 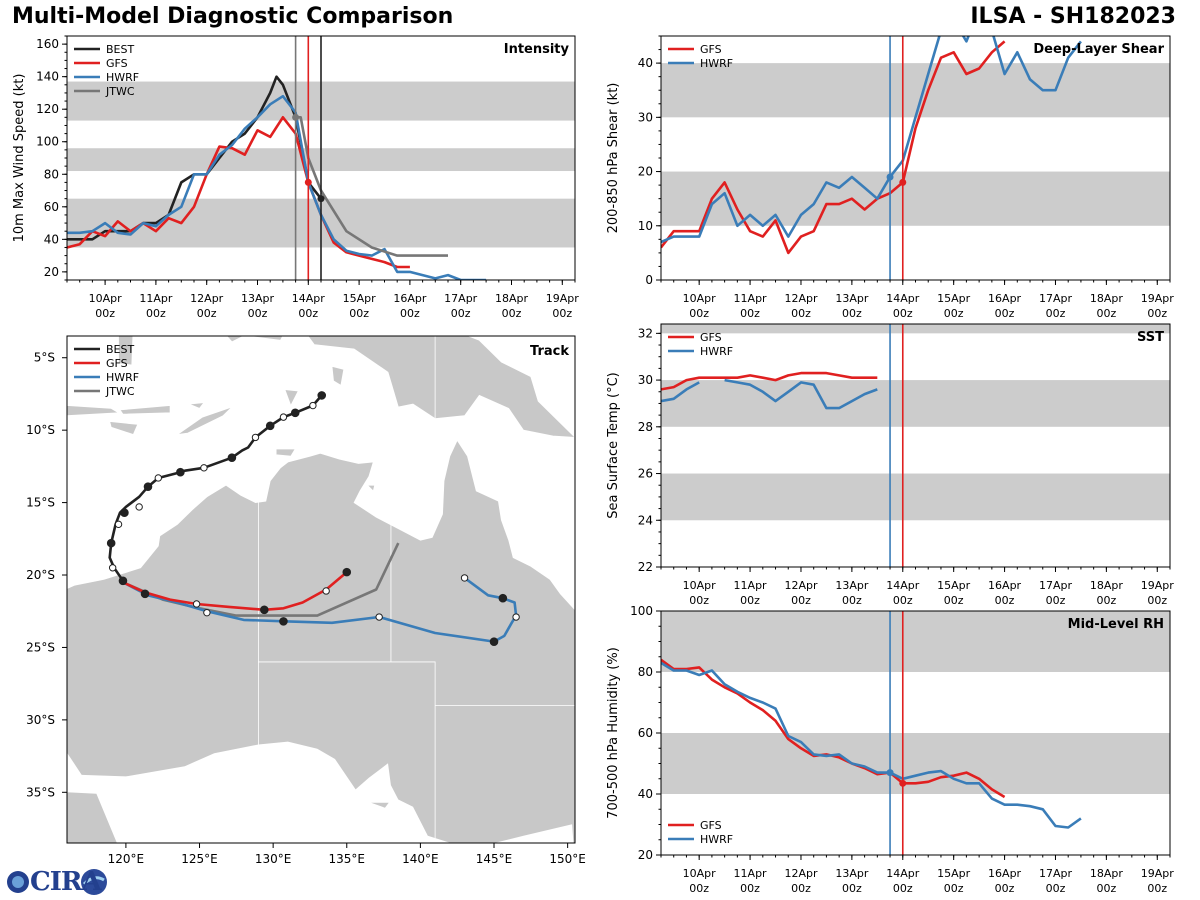 What do you see at coordinates (645, 520) in the screenshot?
I see `sst-ytick-label: 24` at bounding box center [645, 520].